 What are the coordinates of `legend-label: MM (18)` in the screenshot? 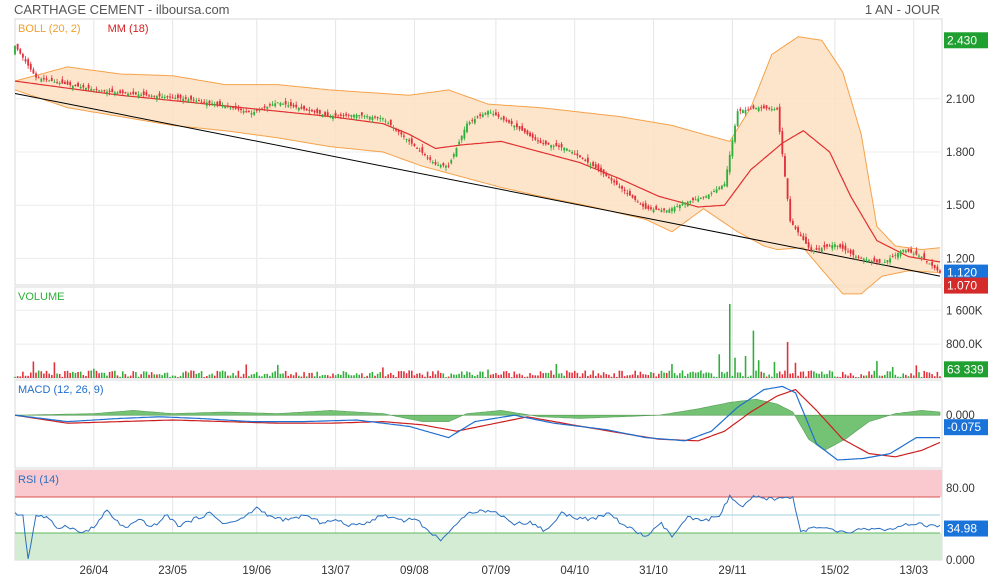 It's located at (128, 29).